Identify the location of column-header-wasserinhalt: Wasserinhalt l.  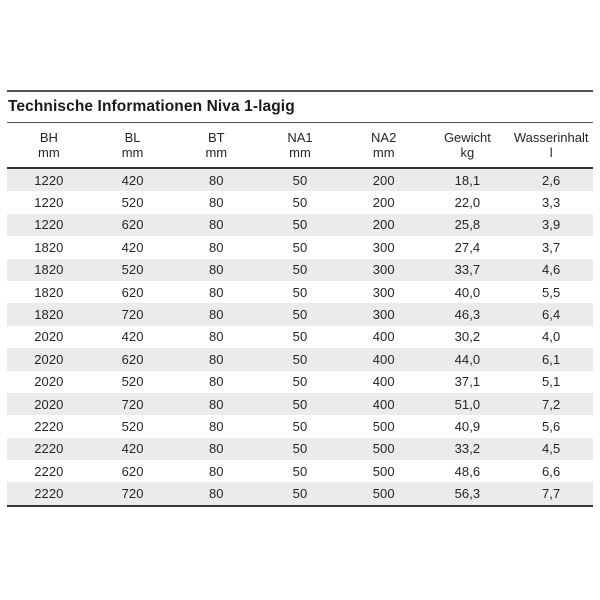
(551, 145).